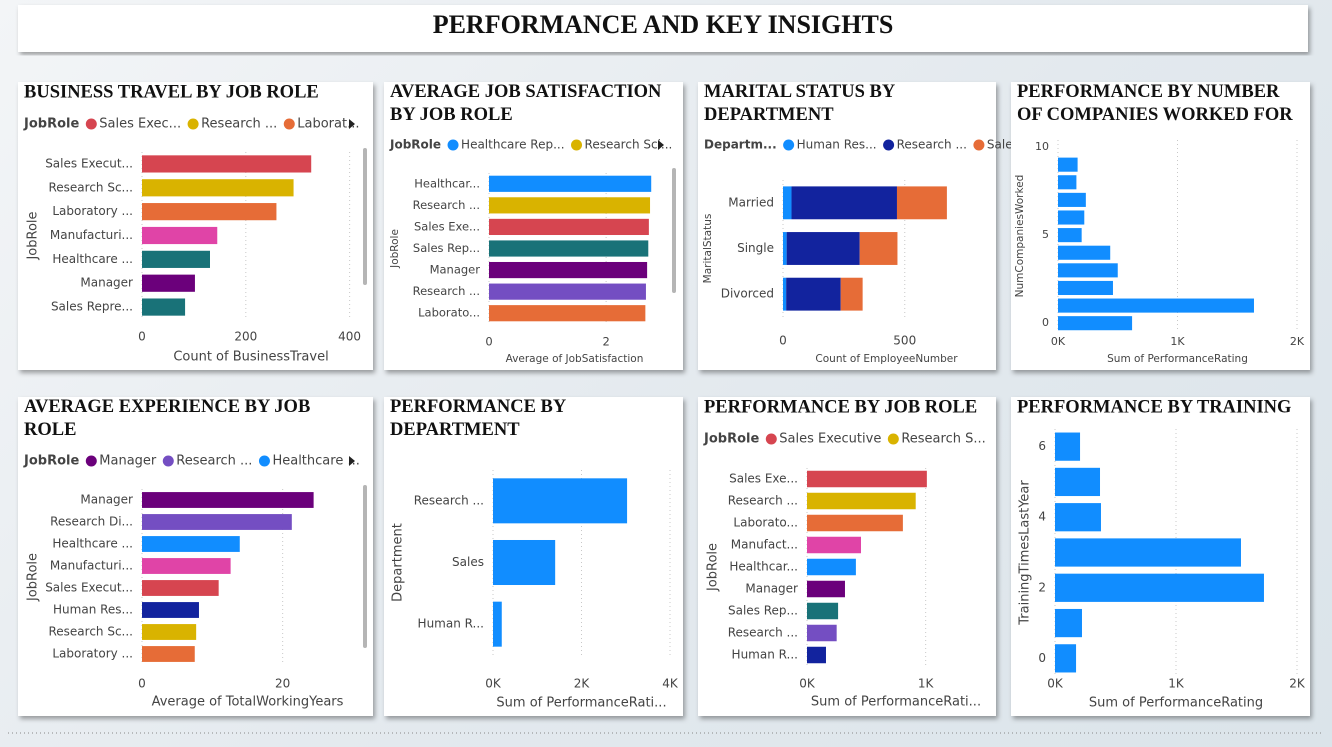  Describe the element at coordinates (755, 248) in the screenshot. I see `y-category-label: Single` at that location.